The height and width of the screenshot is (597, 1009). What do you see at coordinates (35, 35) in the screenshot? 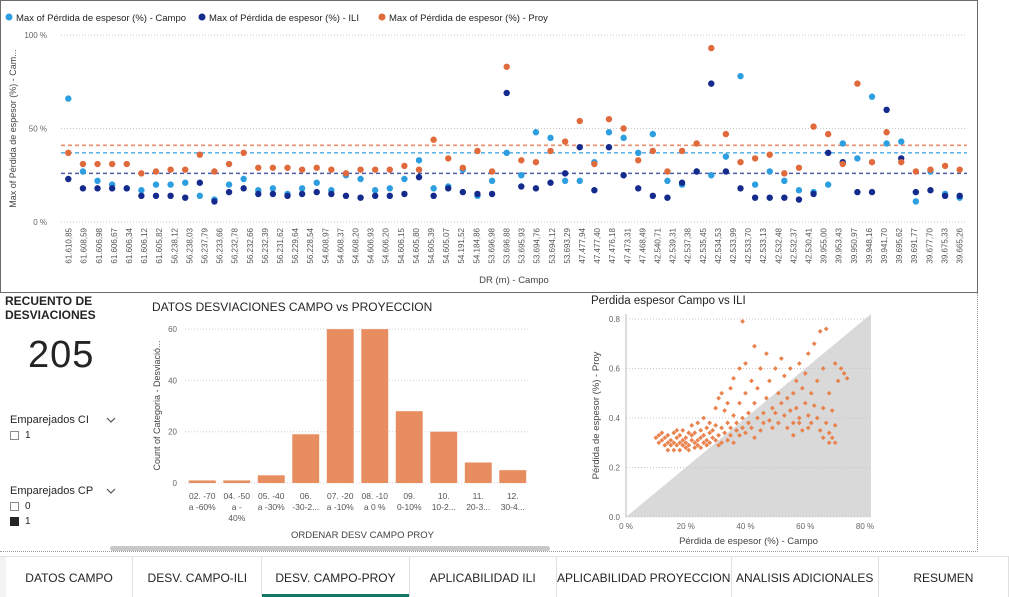
I see `y-tick-label: 100 %` at bounding box center [35, 35].